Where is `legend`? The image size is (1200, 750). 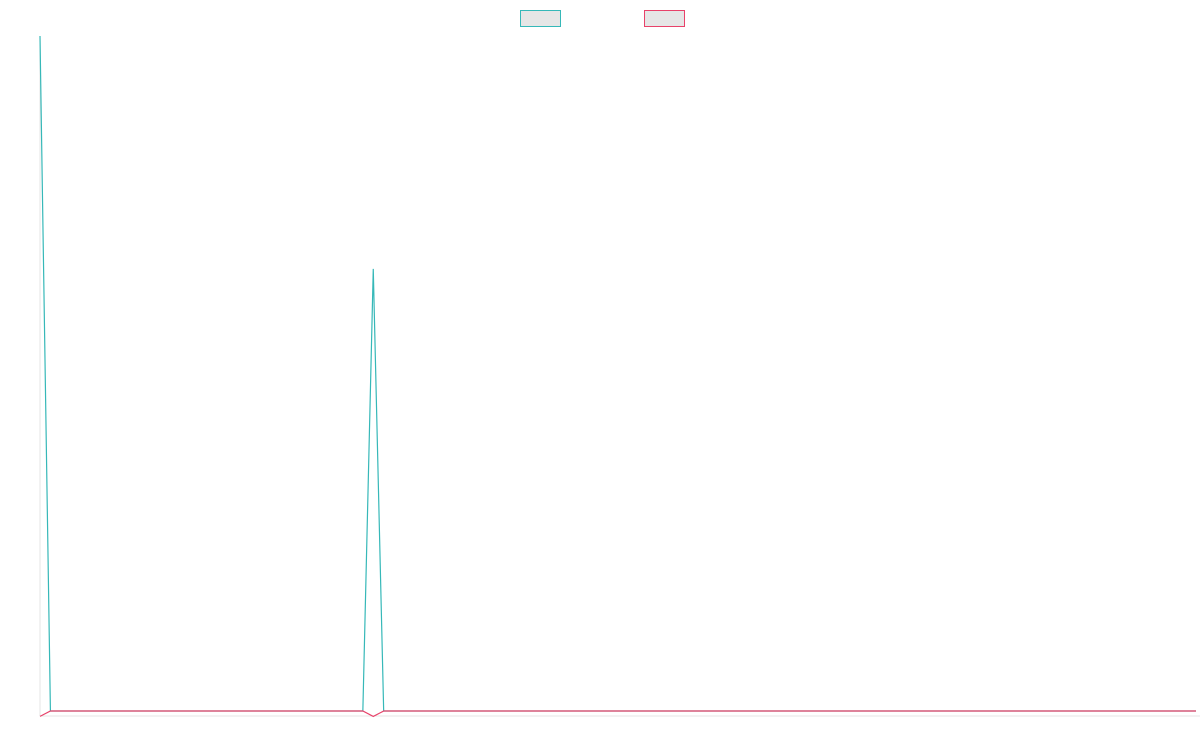
legend is located at coordinates (602, 18).